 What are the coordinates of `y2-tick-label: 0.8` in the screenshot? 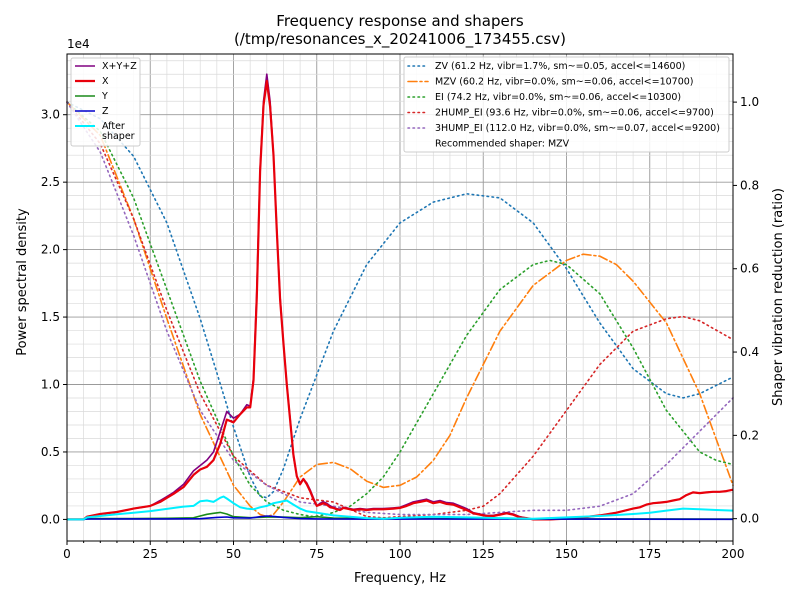 It's located at (749, 185).